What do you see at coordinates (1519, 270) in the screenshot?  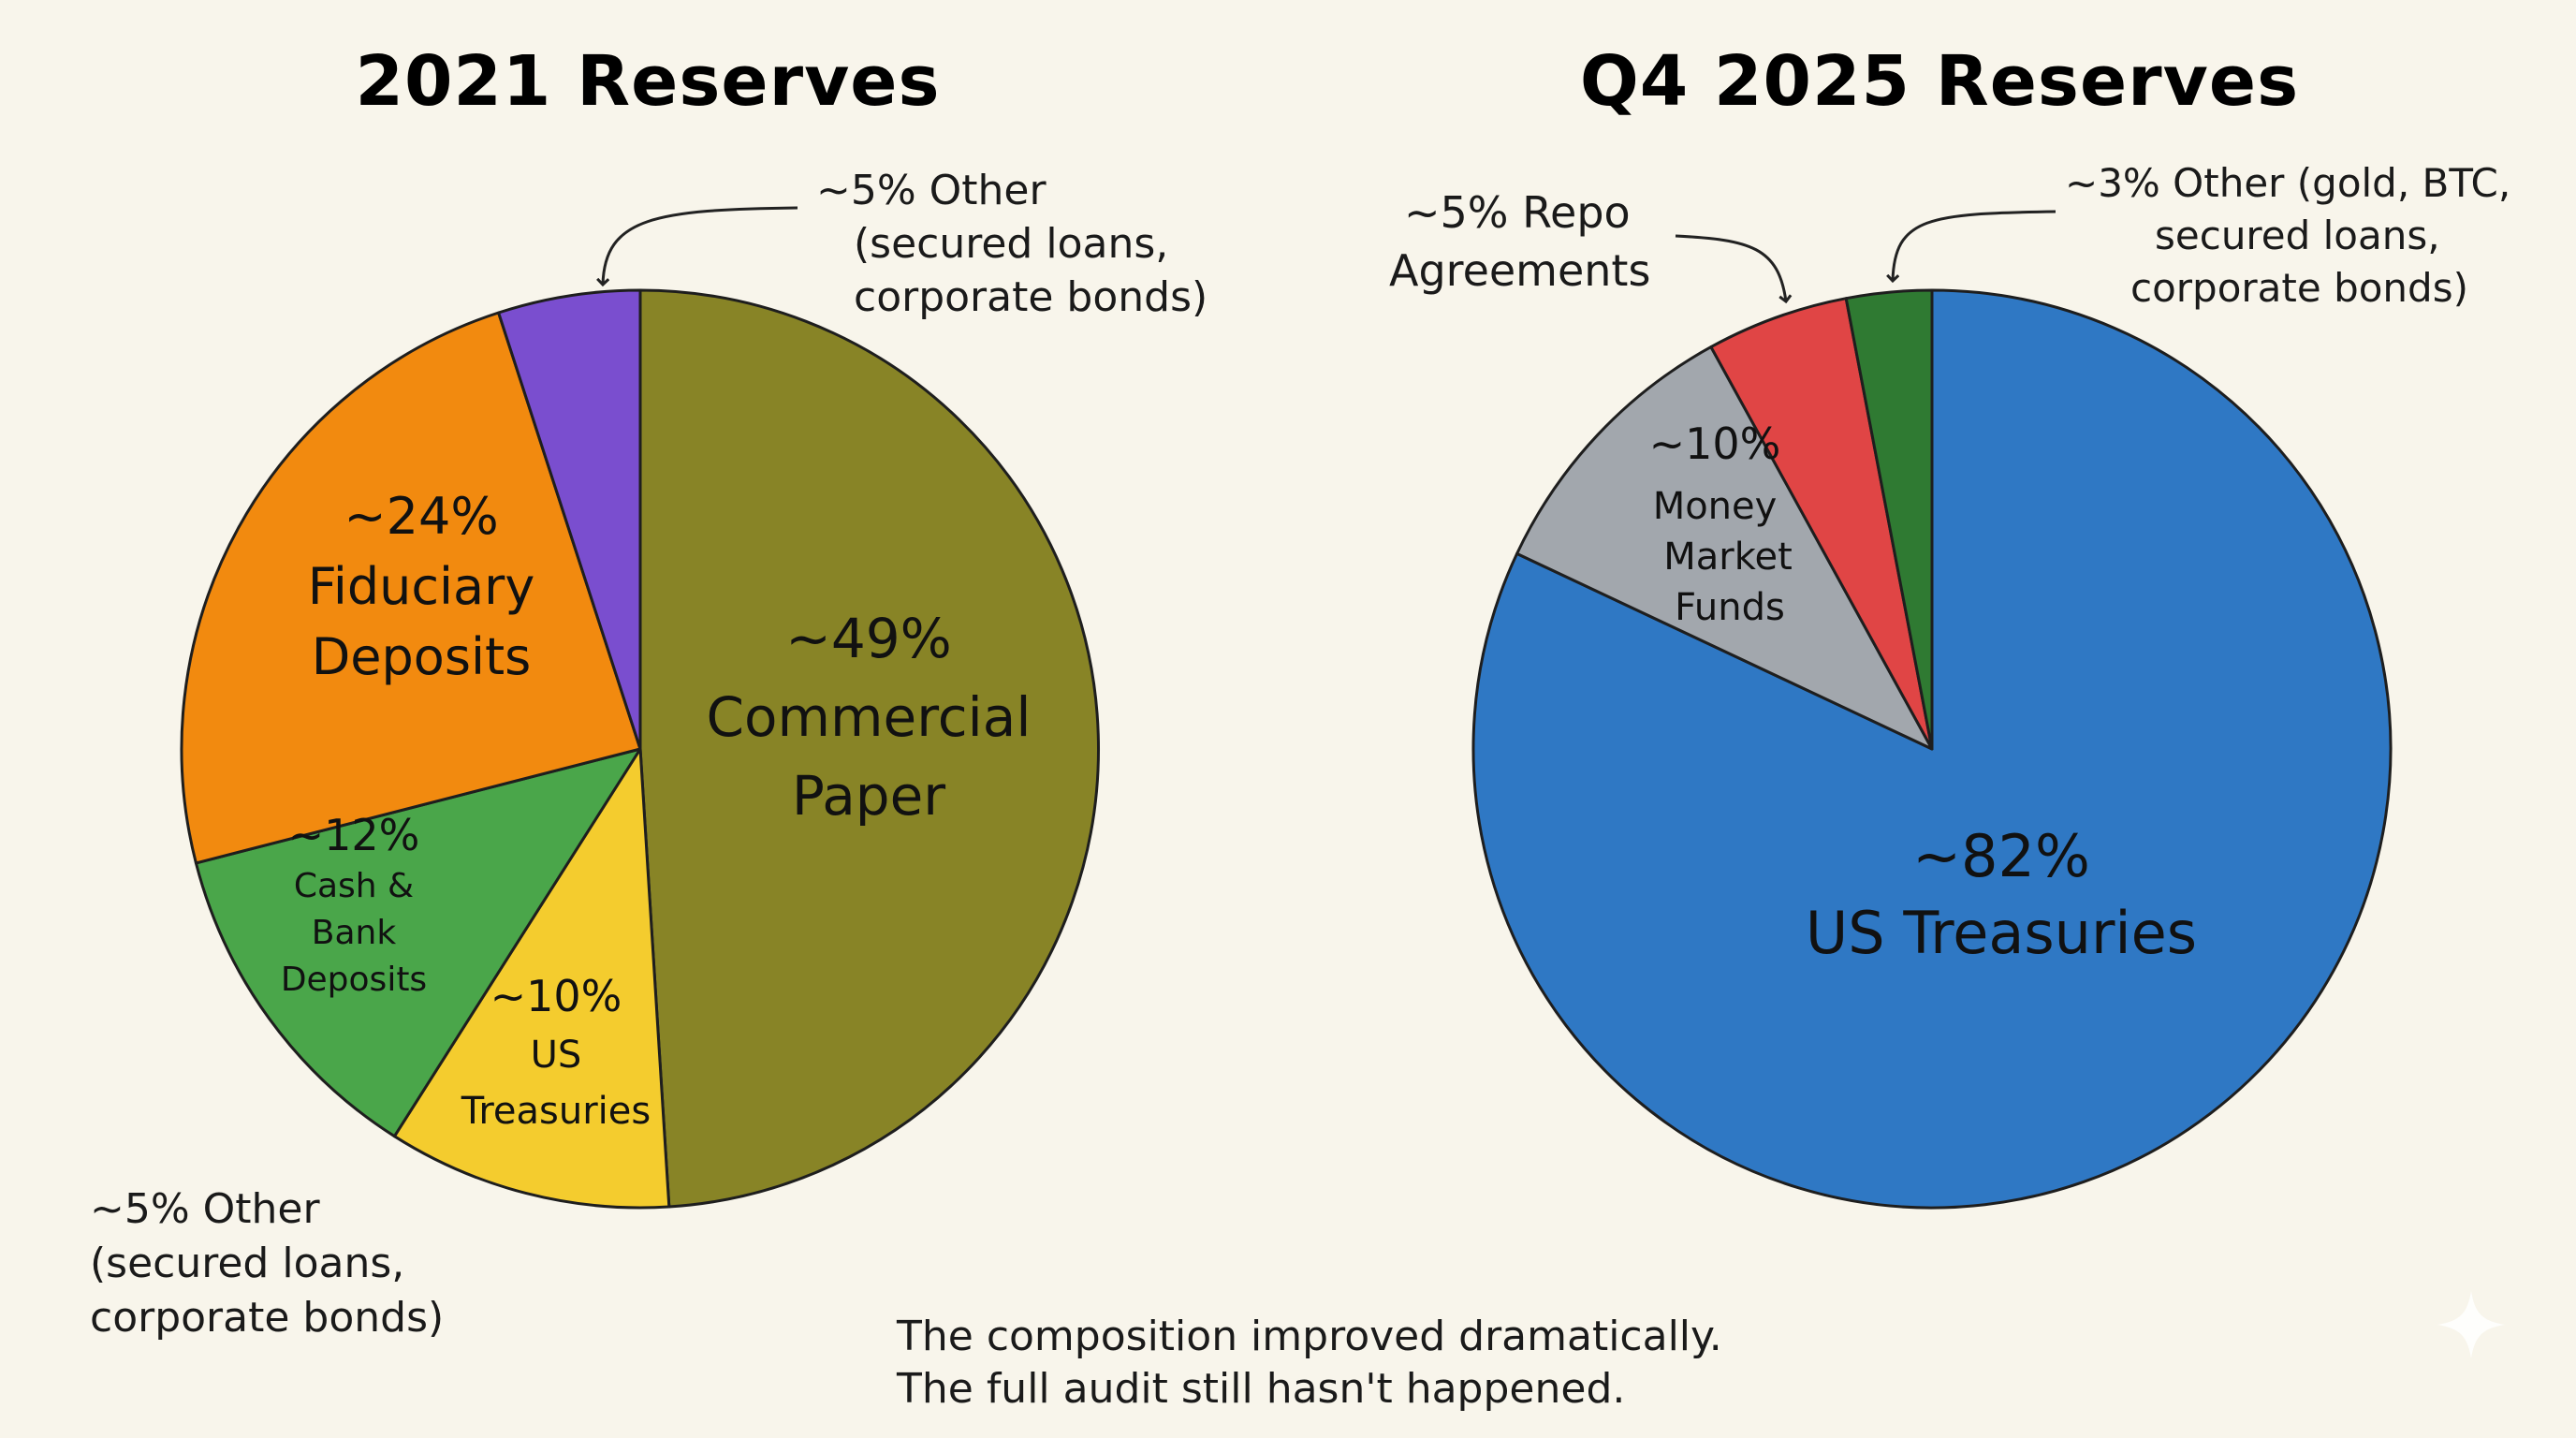 I see `svg-text: Agreements` at bounding box center [1519, 270].